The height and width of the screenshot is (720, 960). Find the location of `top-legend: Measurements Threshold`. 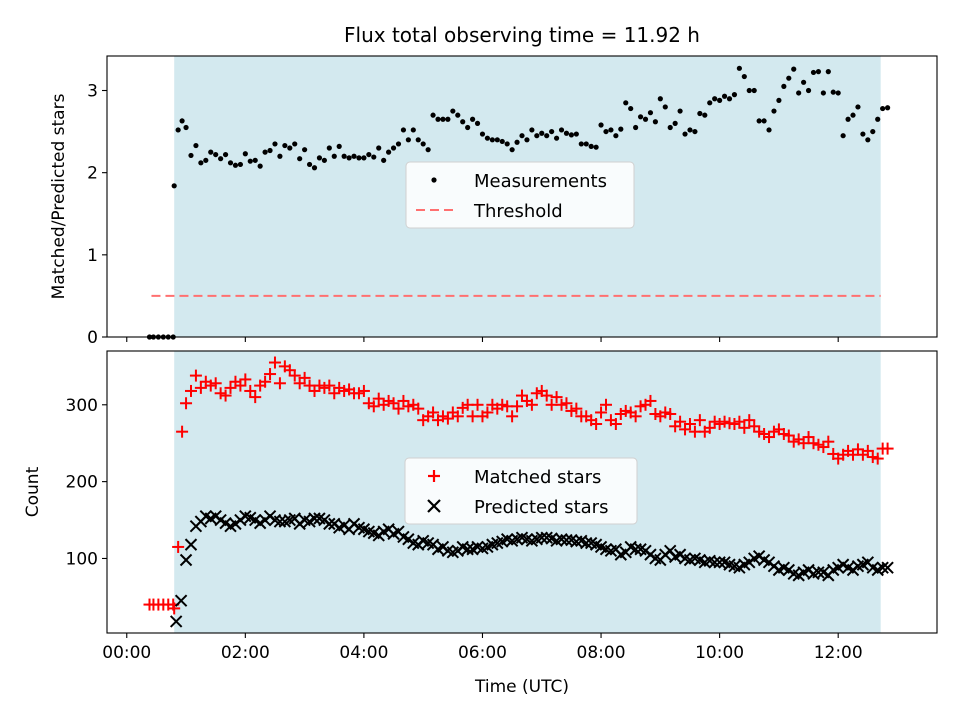

top-legend: Measurements Threshold is located at coordinates (520, 195).